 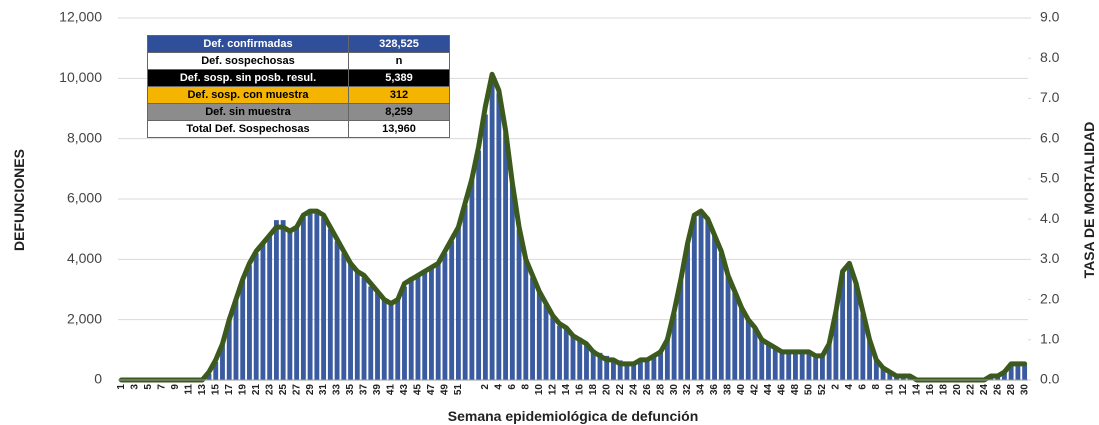 What do you see at coordinates (404, 390) in the screenshot?
I see `x-tick-label: 43` at bounding box center [404, 390].